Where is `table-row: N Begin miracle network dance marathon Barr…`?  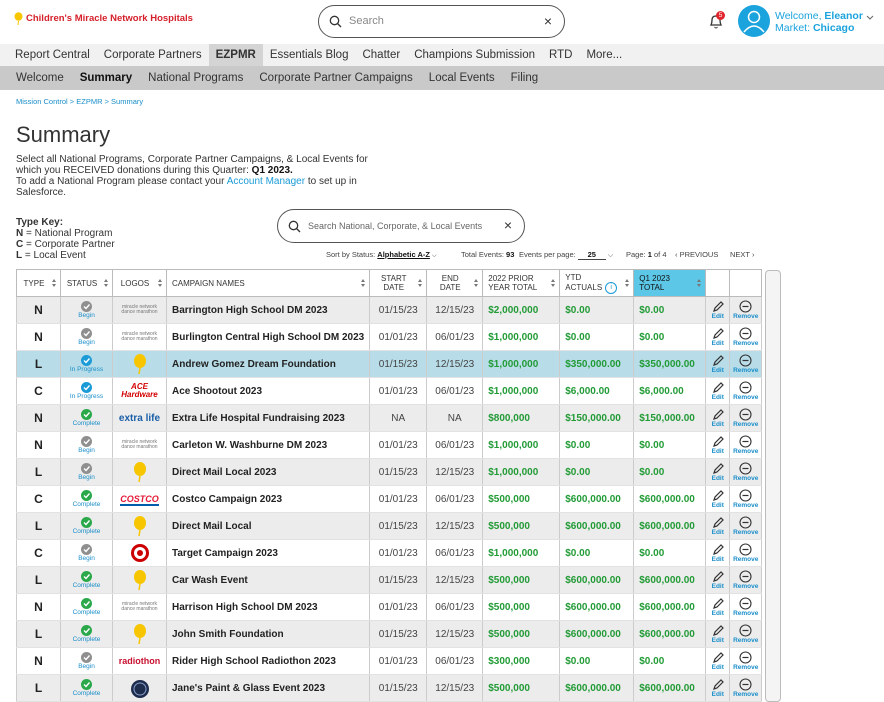
table-row: N Begin miracle network dance marathon Barr… is located at coordinates (389, 310).